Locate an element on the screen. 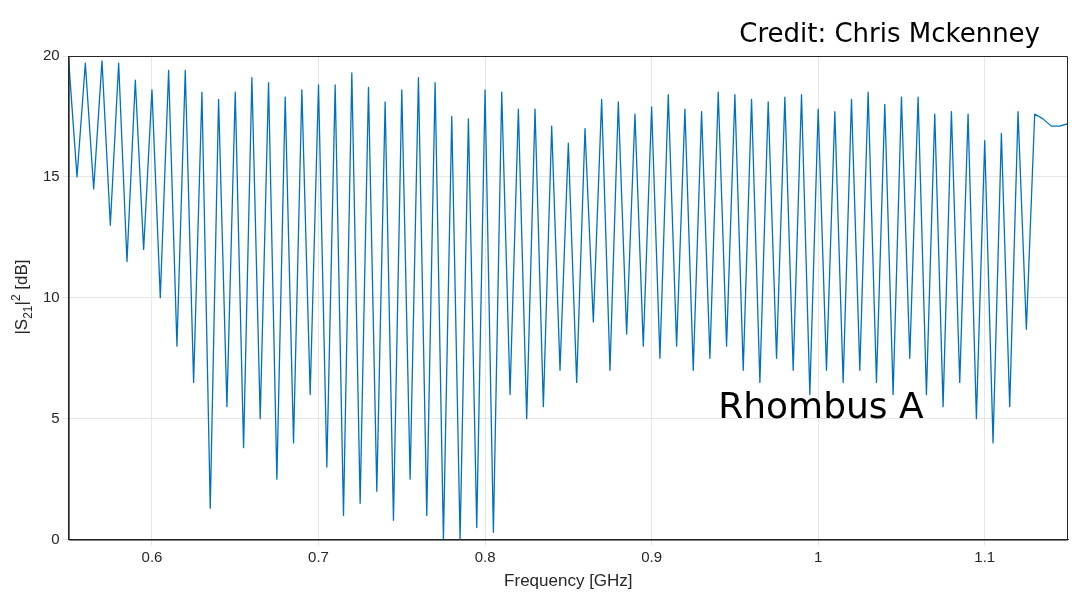 The width and height of the screenshot is (1072, 600). x-tick-label: 0.8 is located at coordinates (485, 556).